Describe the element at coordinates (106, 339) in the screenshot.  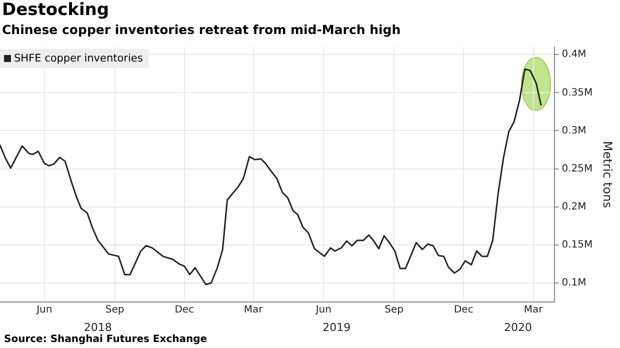
I see `source-note: Source: Shanghai Futures Exchange` at that location.